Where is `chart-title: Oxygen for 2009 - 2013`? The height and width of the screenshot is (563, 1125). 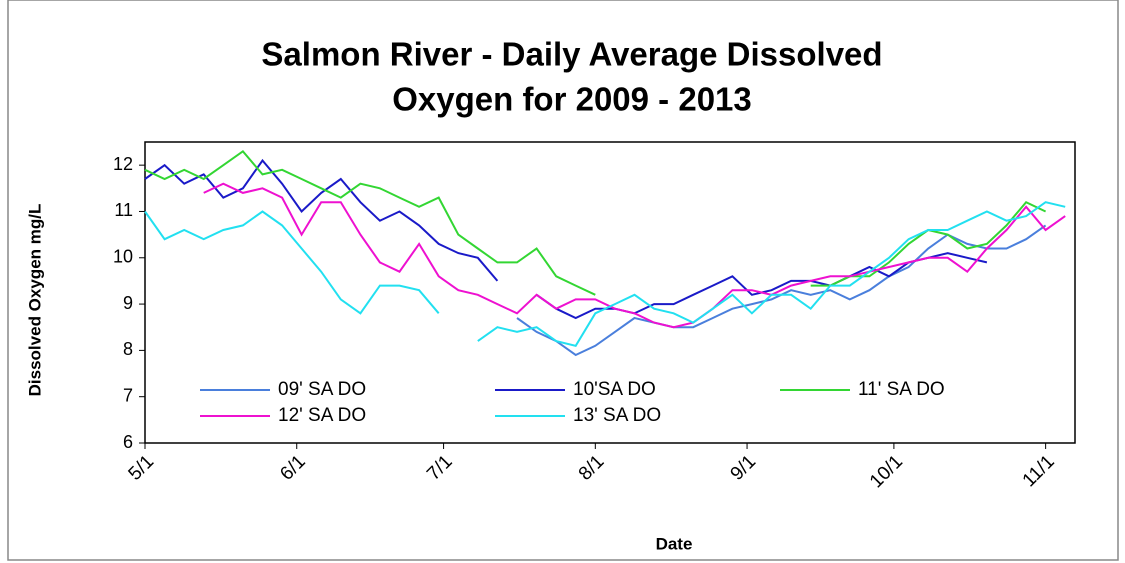 chart-title: Oxygen for 2009 - 2013 is located at coordinates (572, 99).